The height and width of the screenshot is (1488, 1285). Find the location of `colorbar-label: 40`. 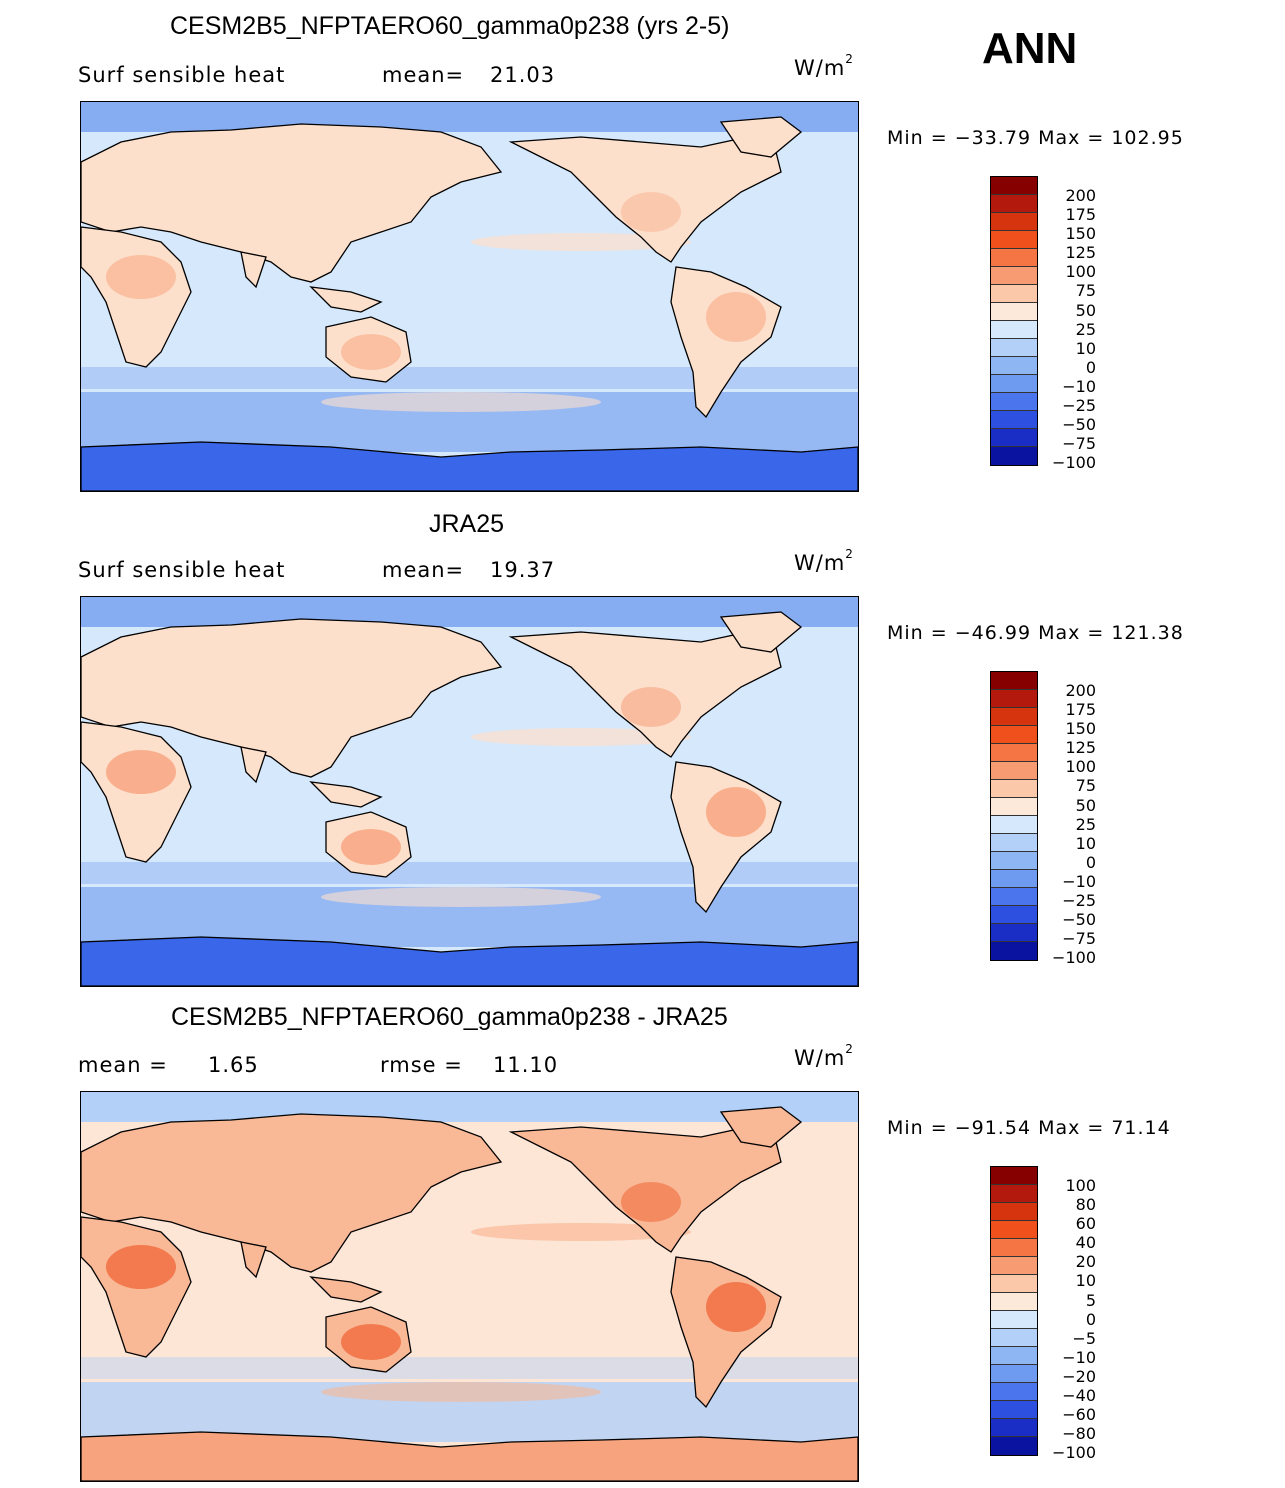

colorbar-label: 40 is located at coordinates (1085, 1243).